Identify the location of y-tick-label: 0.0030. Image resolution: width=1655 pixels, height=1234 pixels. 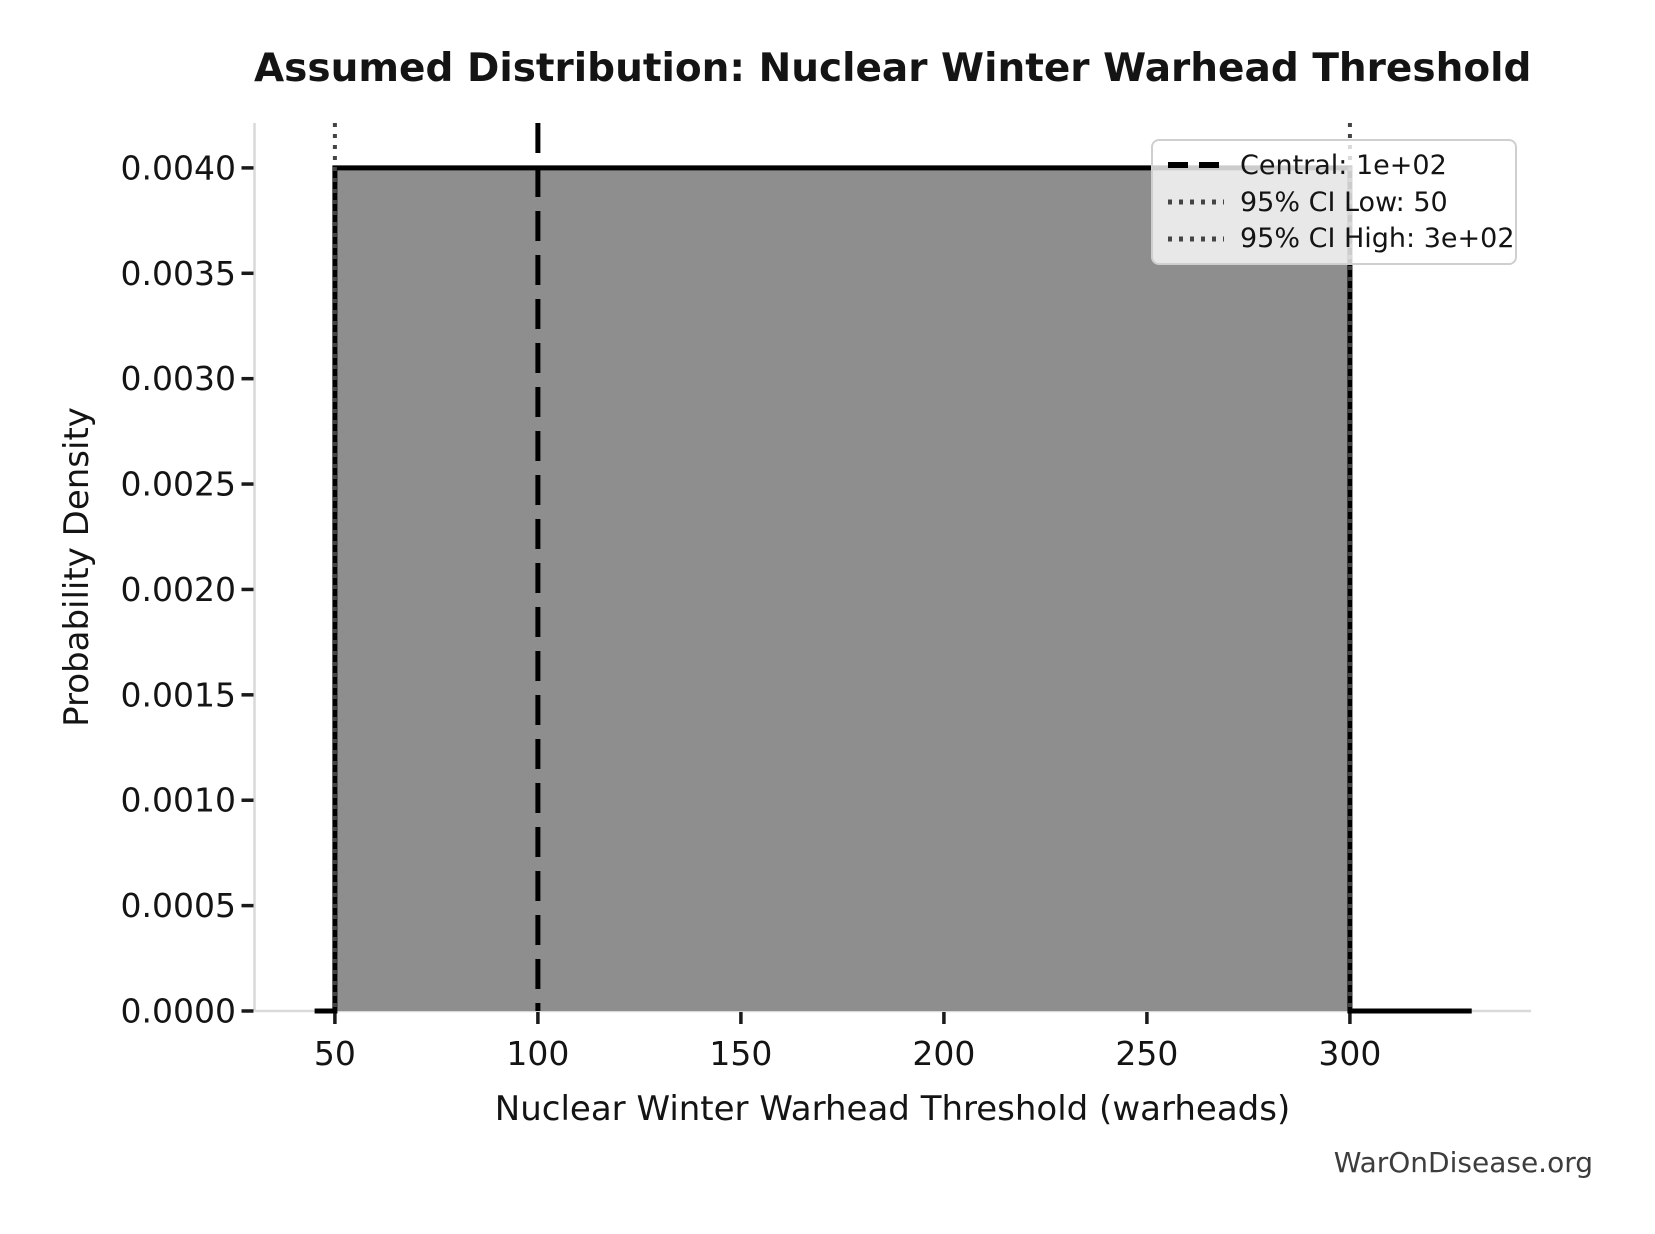
(178, 378).